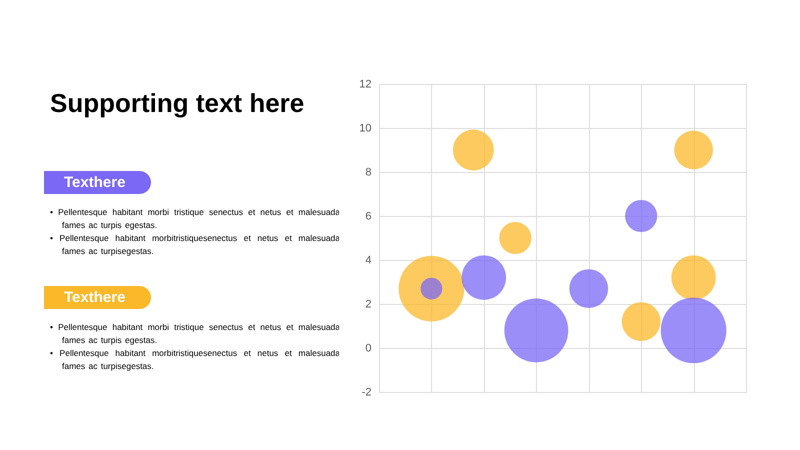 Image resolution: width=800 pixels, height=450 pixels. What do you see at coordinates (368, 260) in the screenshot?
I see `y-tick-label: 4` at bounding box center [368, 260].